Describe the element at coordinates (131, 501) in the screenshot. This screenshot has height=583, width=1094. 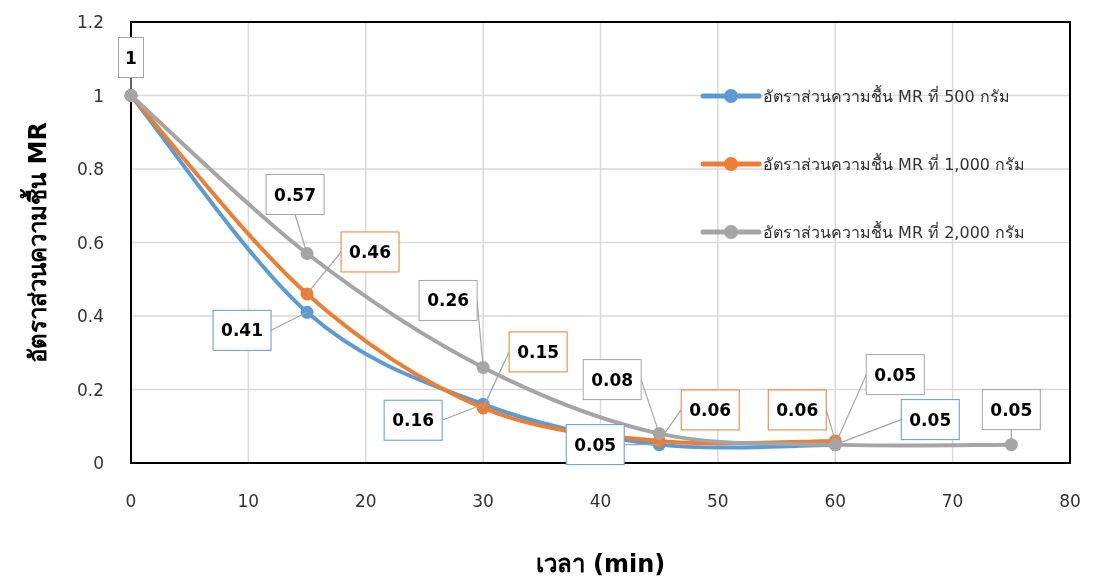
I see `x-tick-label: 0` at that location.